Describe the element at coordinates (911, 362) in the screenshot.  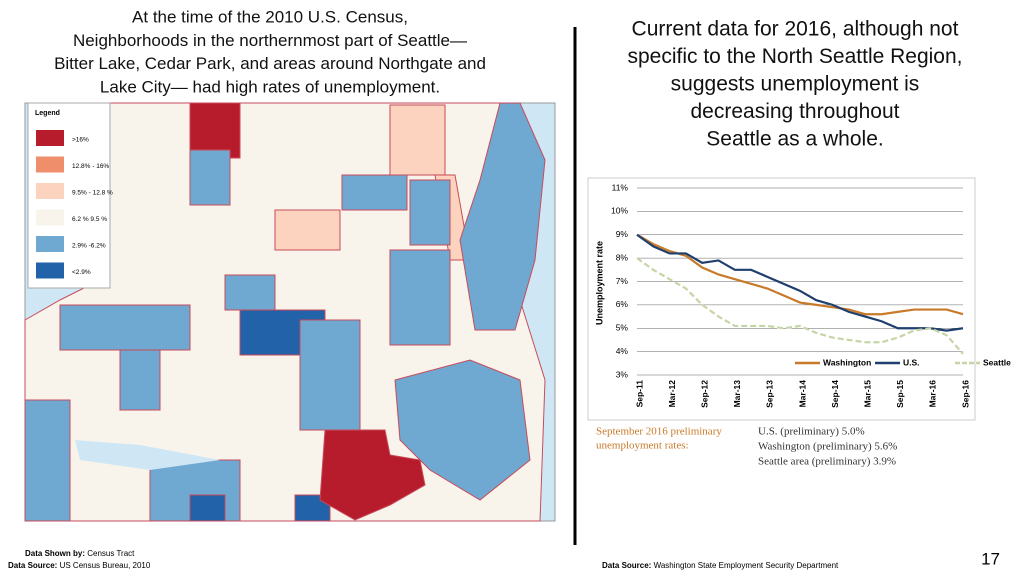
I see `legend-label: U.S.` at that location.